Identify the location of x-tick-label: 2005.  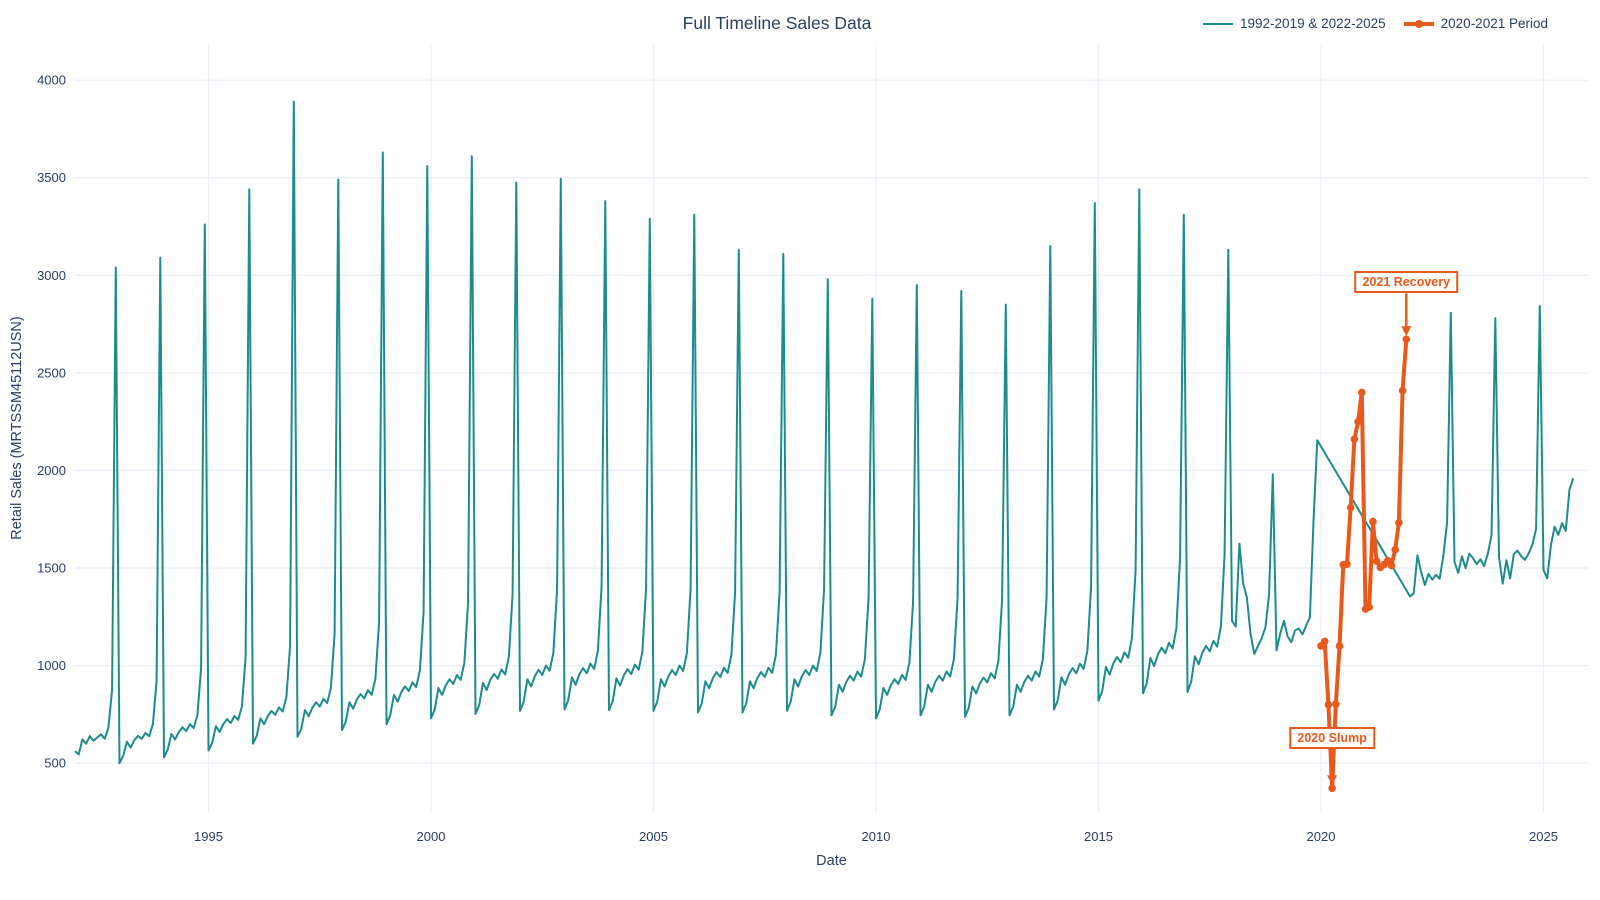
(653, 836).